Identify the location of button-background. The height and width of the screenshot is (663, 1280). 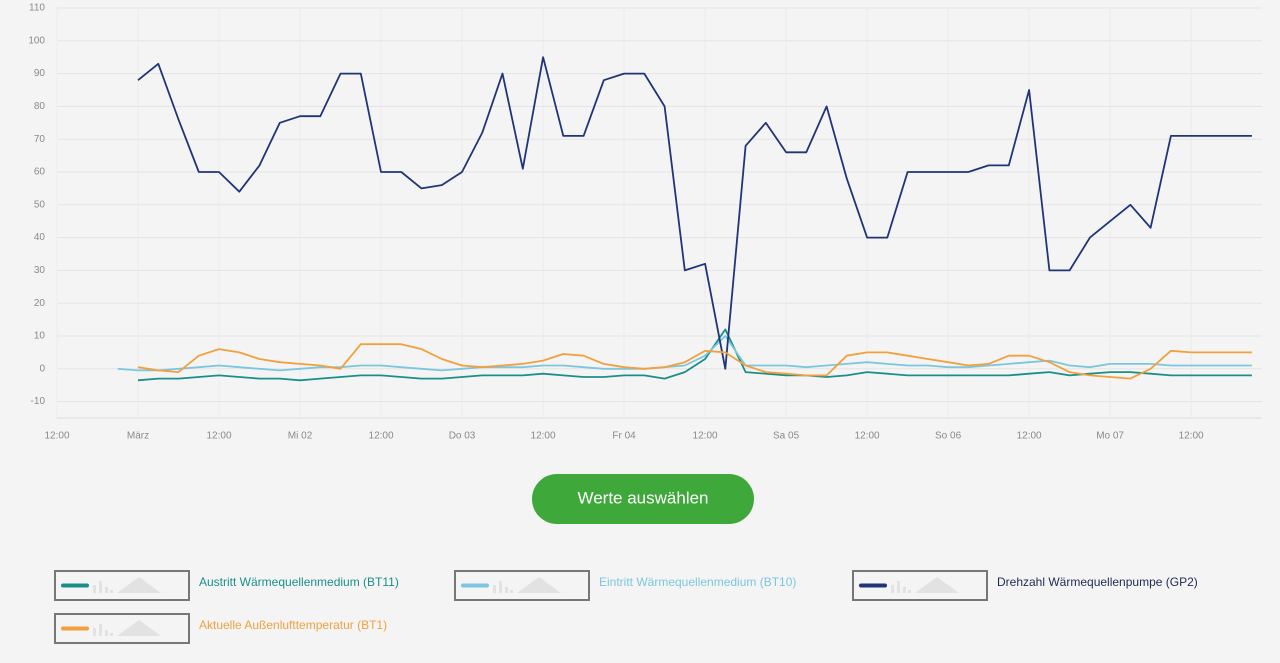
(643, 499).